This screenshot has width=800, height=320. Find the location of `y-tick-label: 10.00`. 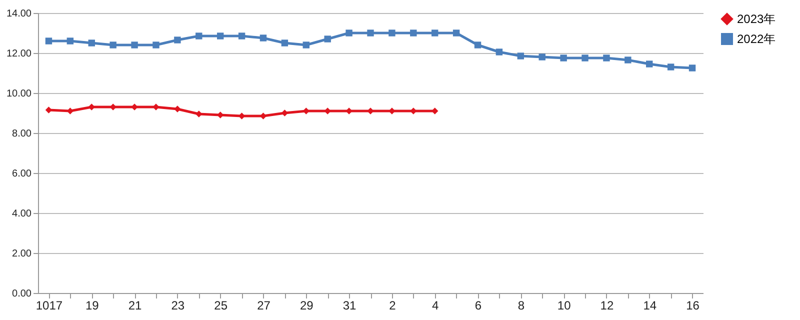

y-tick-label: 10.00 is located at coordinates (19, 94).